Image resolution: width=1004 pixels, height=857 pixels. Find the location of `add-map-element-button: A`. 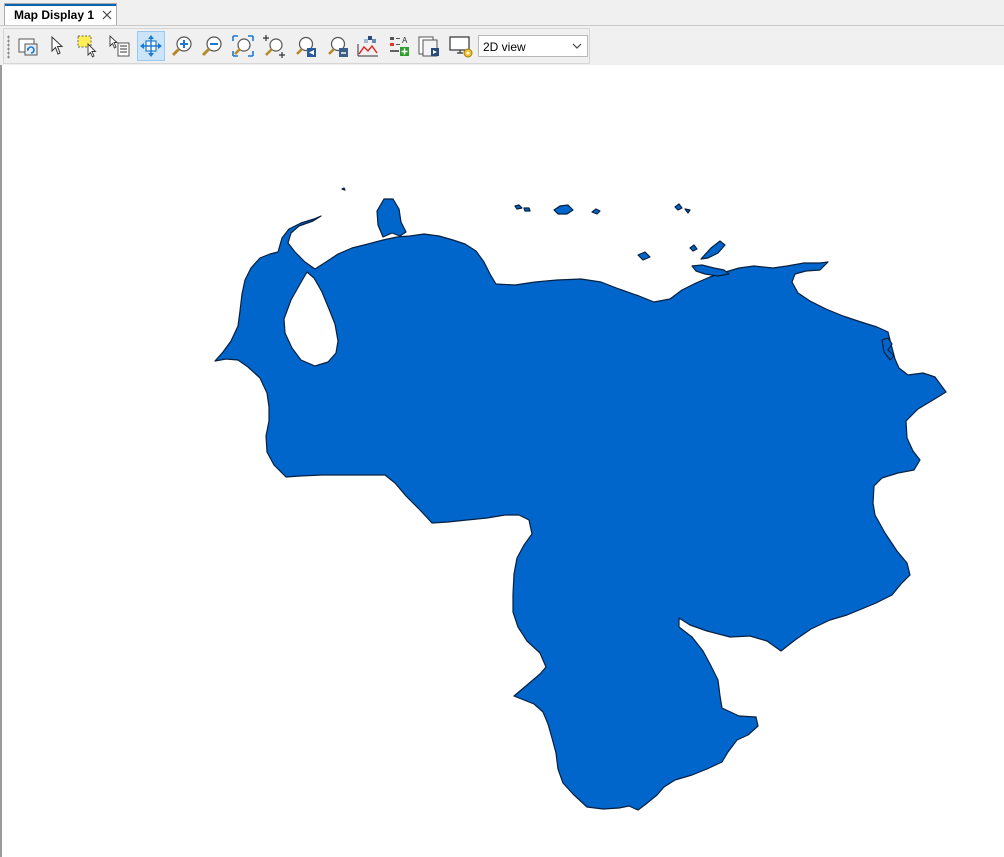

add-map-element-button: A is located at coordinates (399, 46).